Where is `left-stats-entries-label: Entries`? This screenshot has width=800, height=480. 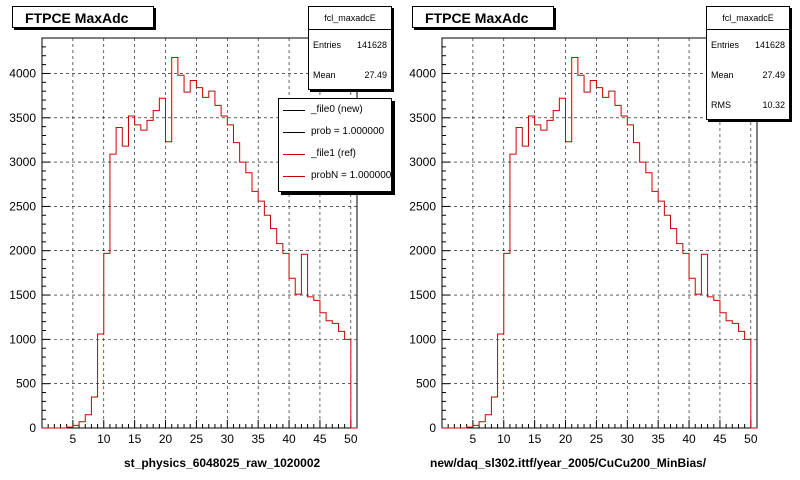
left-stats-entries-label: Entries is located at coordinates (327, 45).